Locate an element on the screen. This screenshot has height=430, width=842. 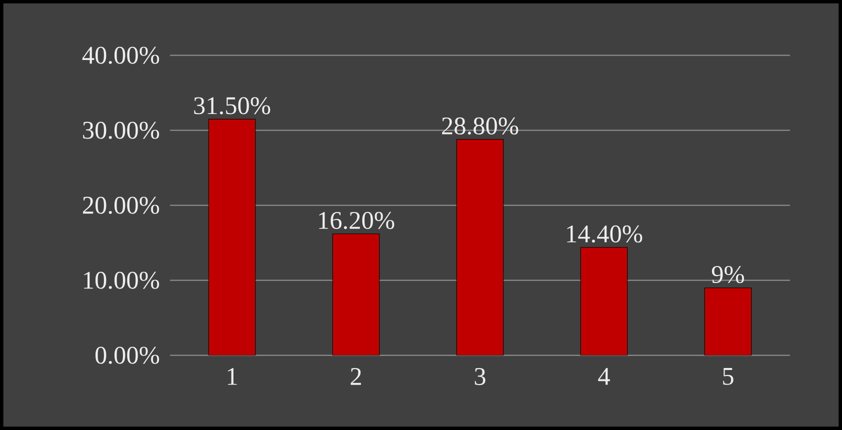
y-tick-label: 30.00% is located at coordinates (121, 130).